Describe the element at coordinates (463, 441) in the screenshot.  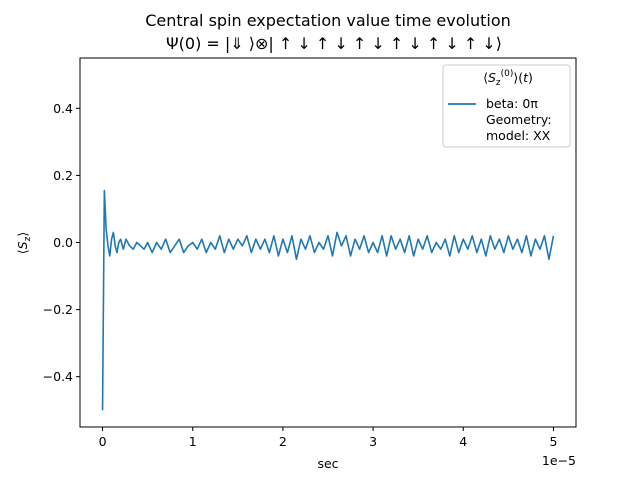
I see `x-tick-label: 4` at that location.